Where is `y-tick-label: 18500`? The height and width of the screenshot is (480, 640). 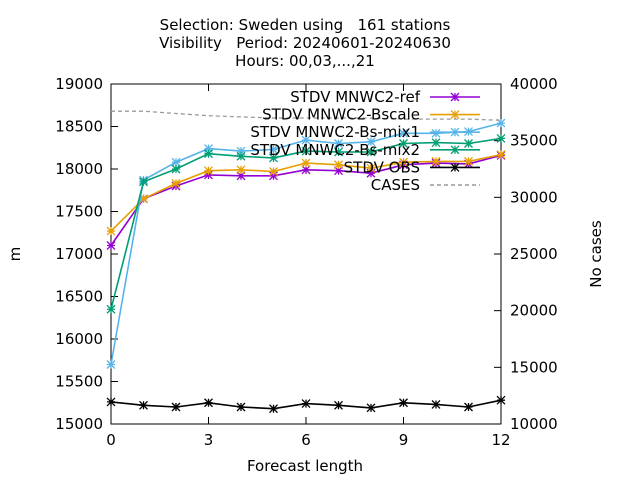
y-tick-label: 18500 is located at coordinates (79, 127).